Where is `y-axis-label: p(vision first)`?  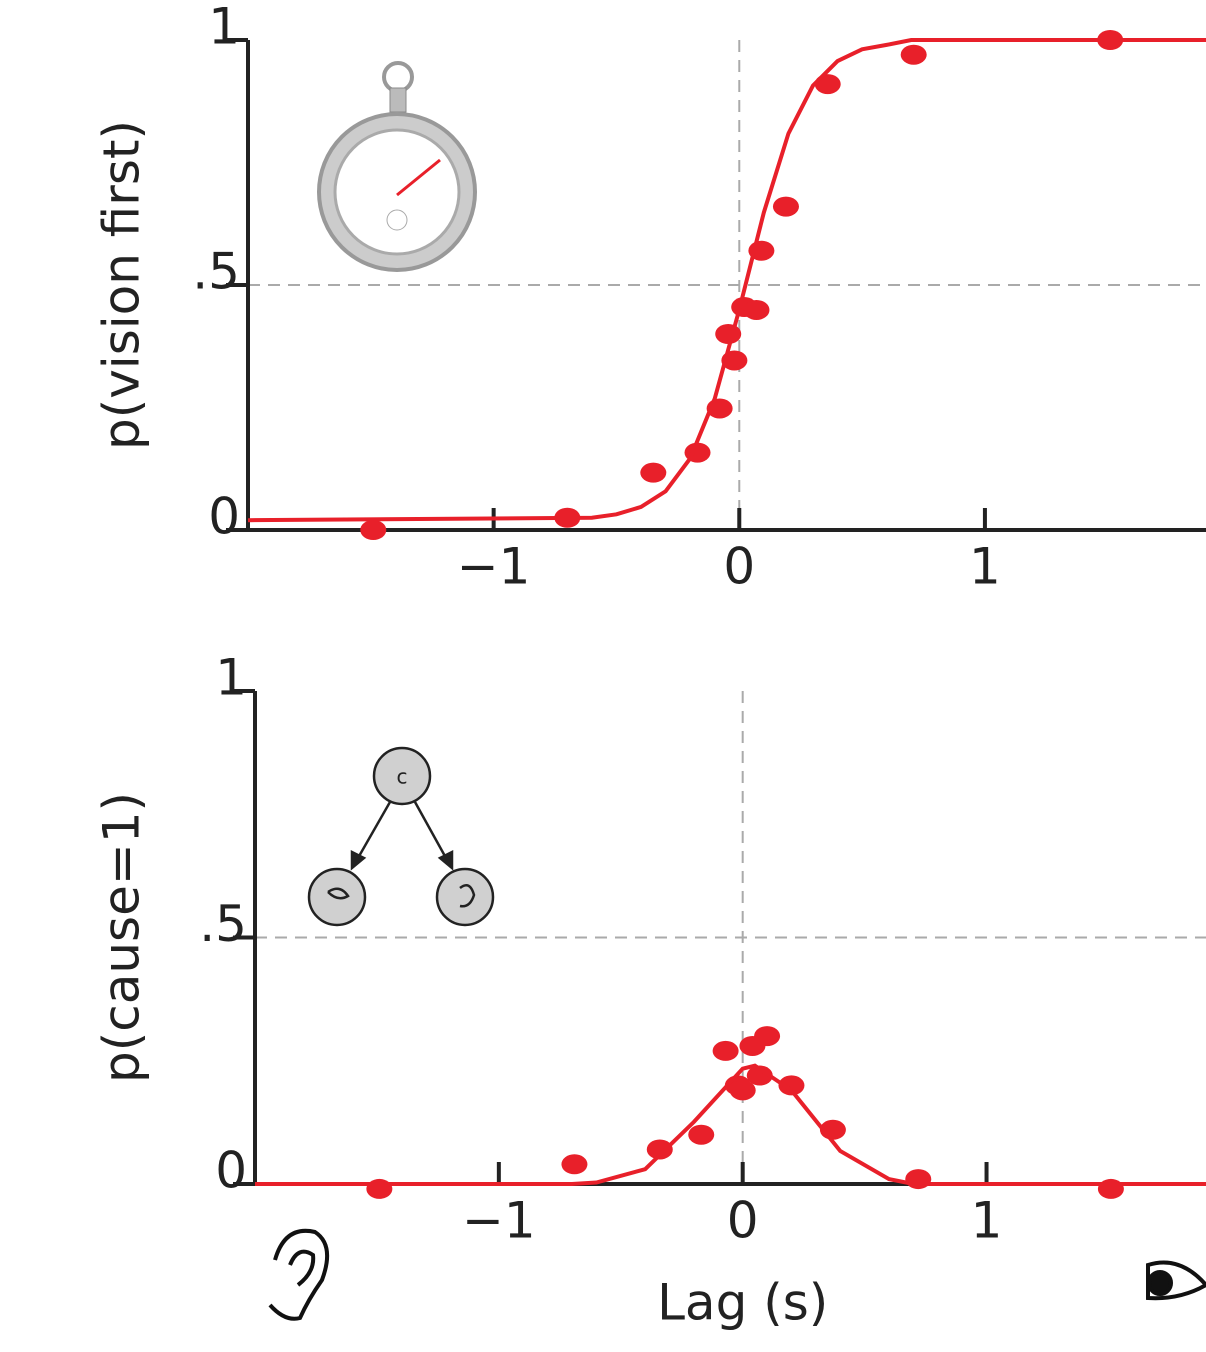 y-axis-label: p(vision first) is located at coordinates (122, 285).